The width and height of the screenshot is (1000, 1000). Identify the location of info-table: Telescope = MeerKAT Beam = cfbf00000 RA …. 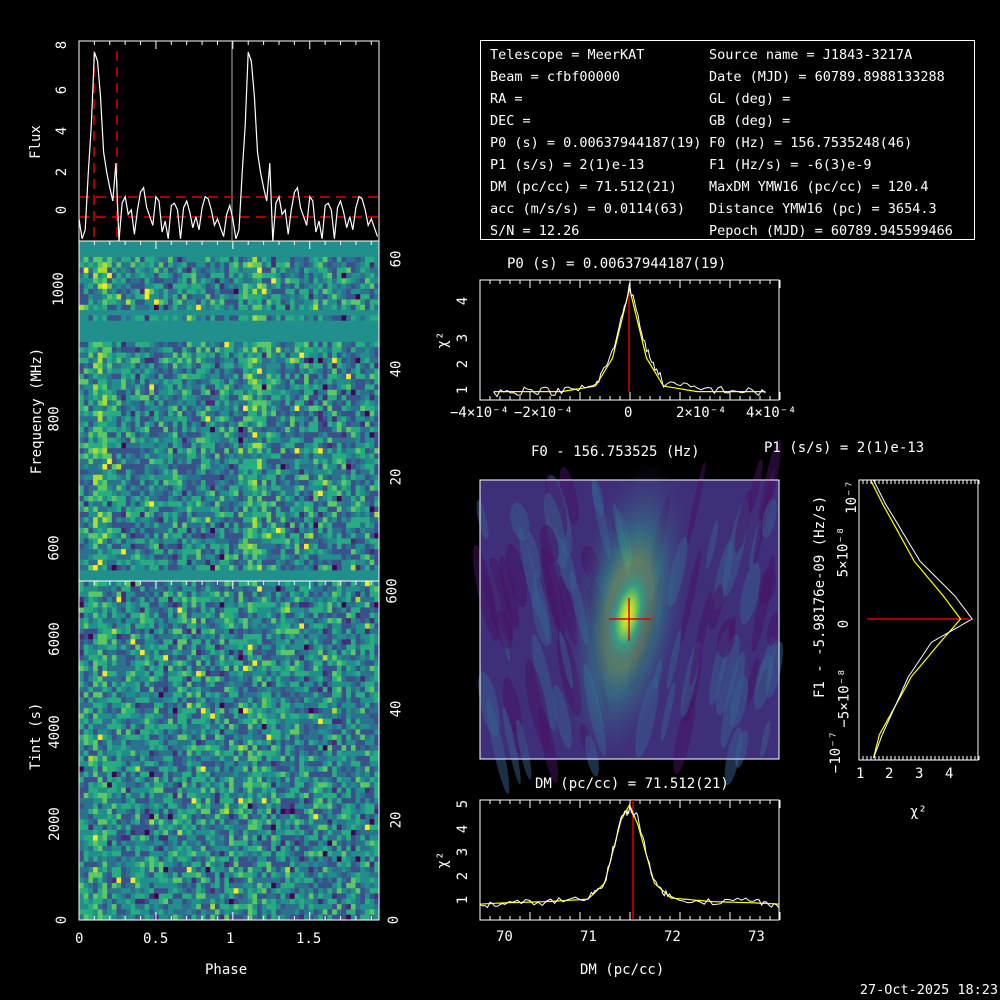
(727, 140).